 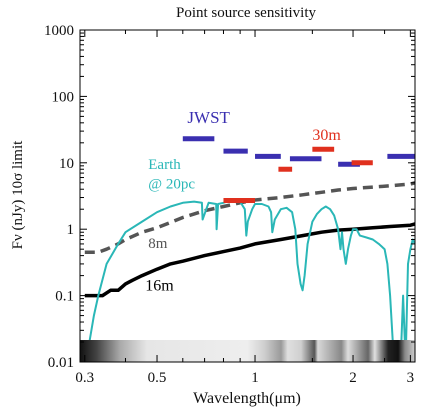 I want to click on annotation-label: 30m, so click(x=326, y=135).